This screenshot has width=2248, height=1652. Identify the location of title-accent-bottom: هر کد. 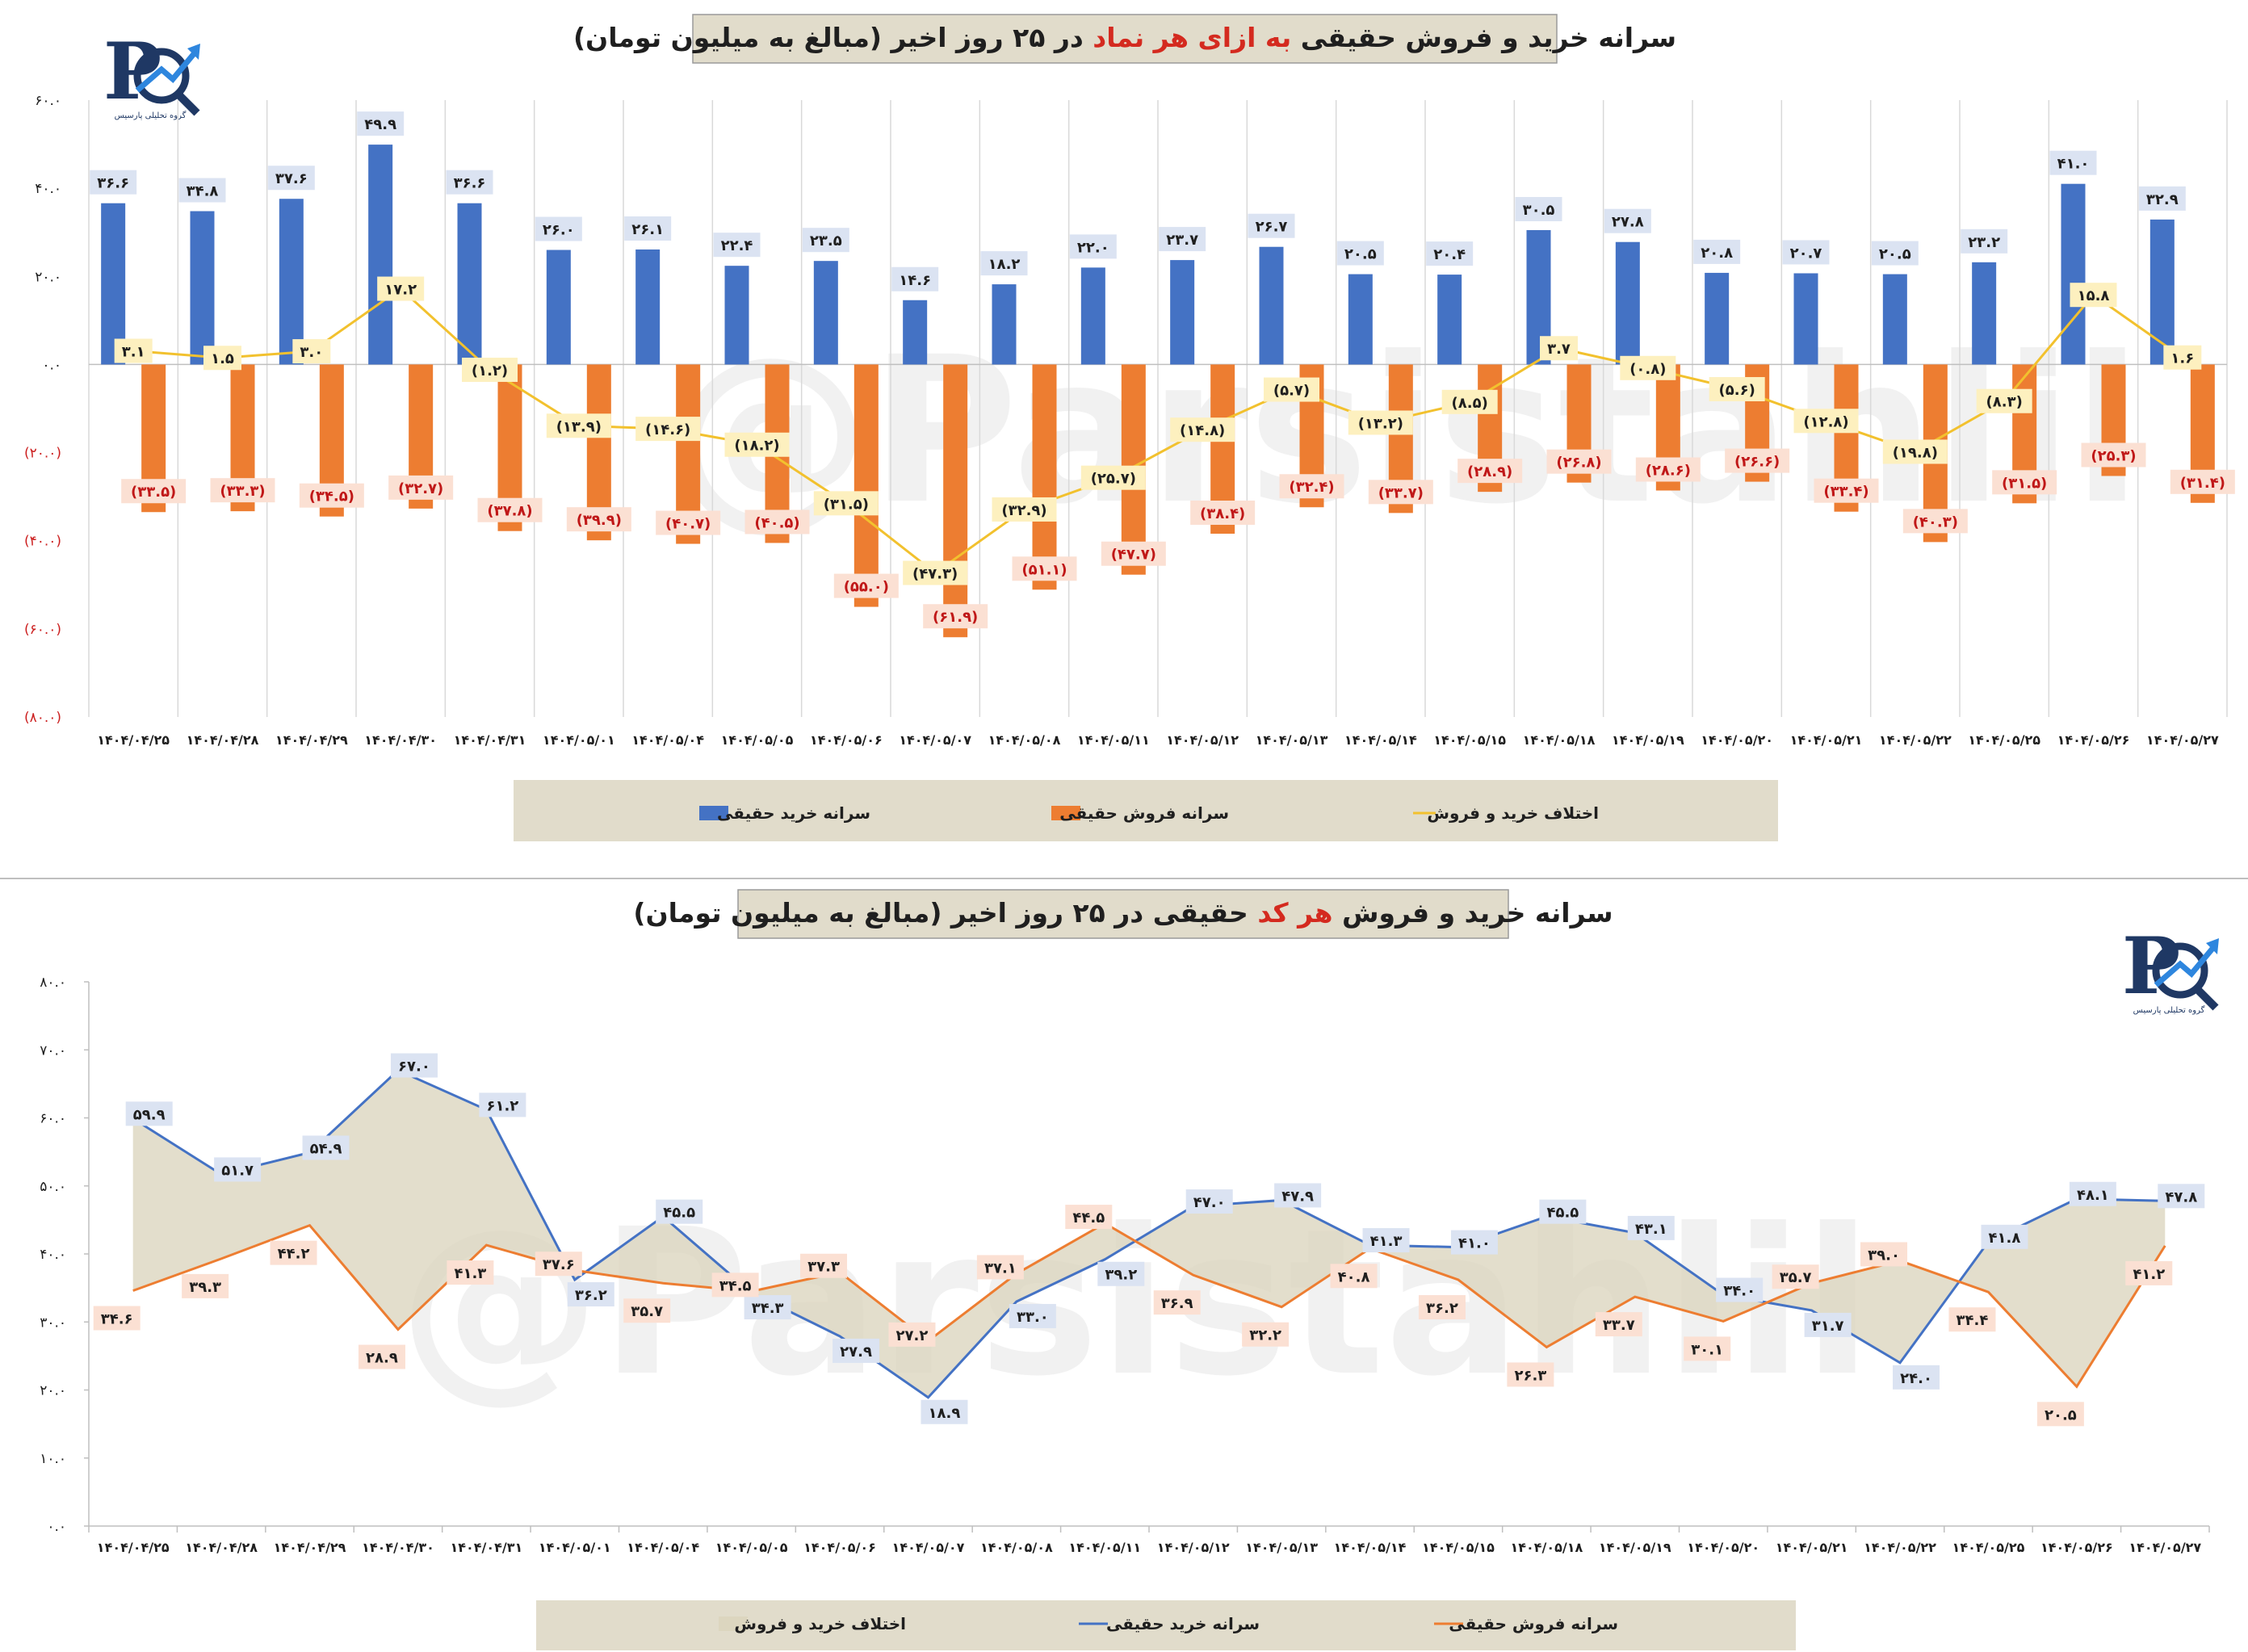
(1294, 913).